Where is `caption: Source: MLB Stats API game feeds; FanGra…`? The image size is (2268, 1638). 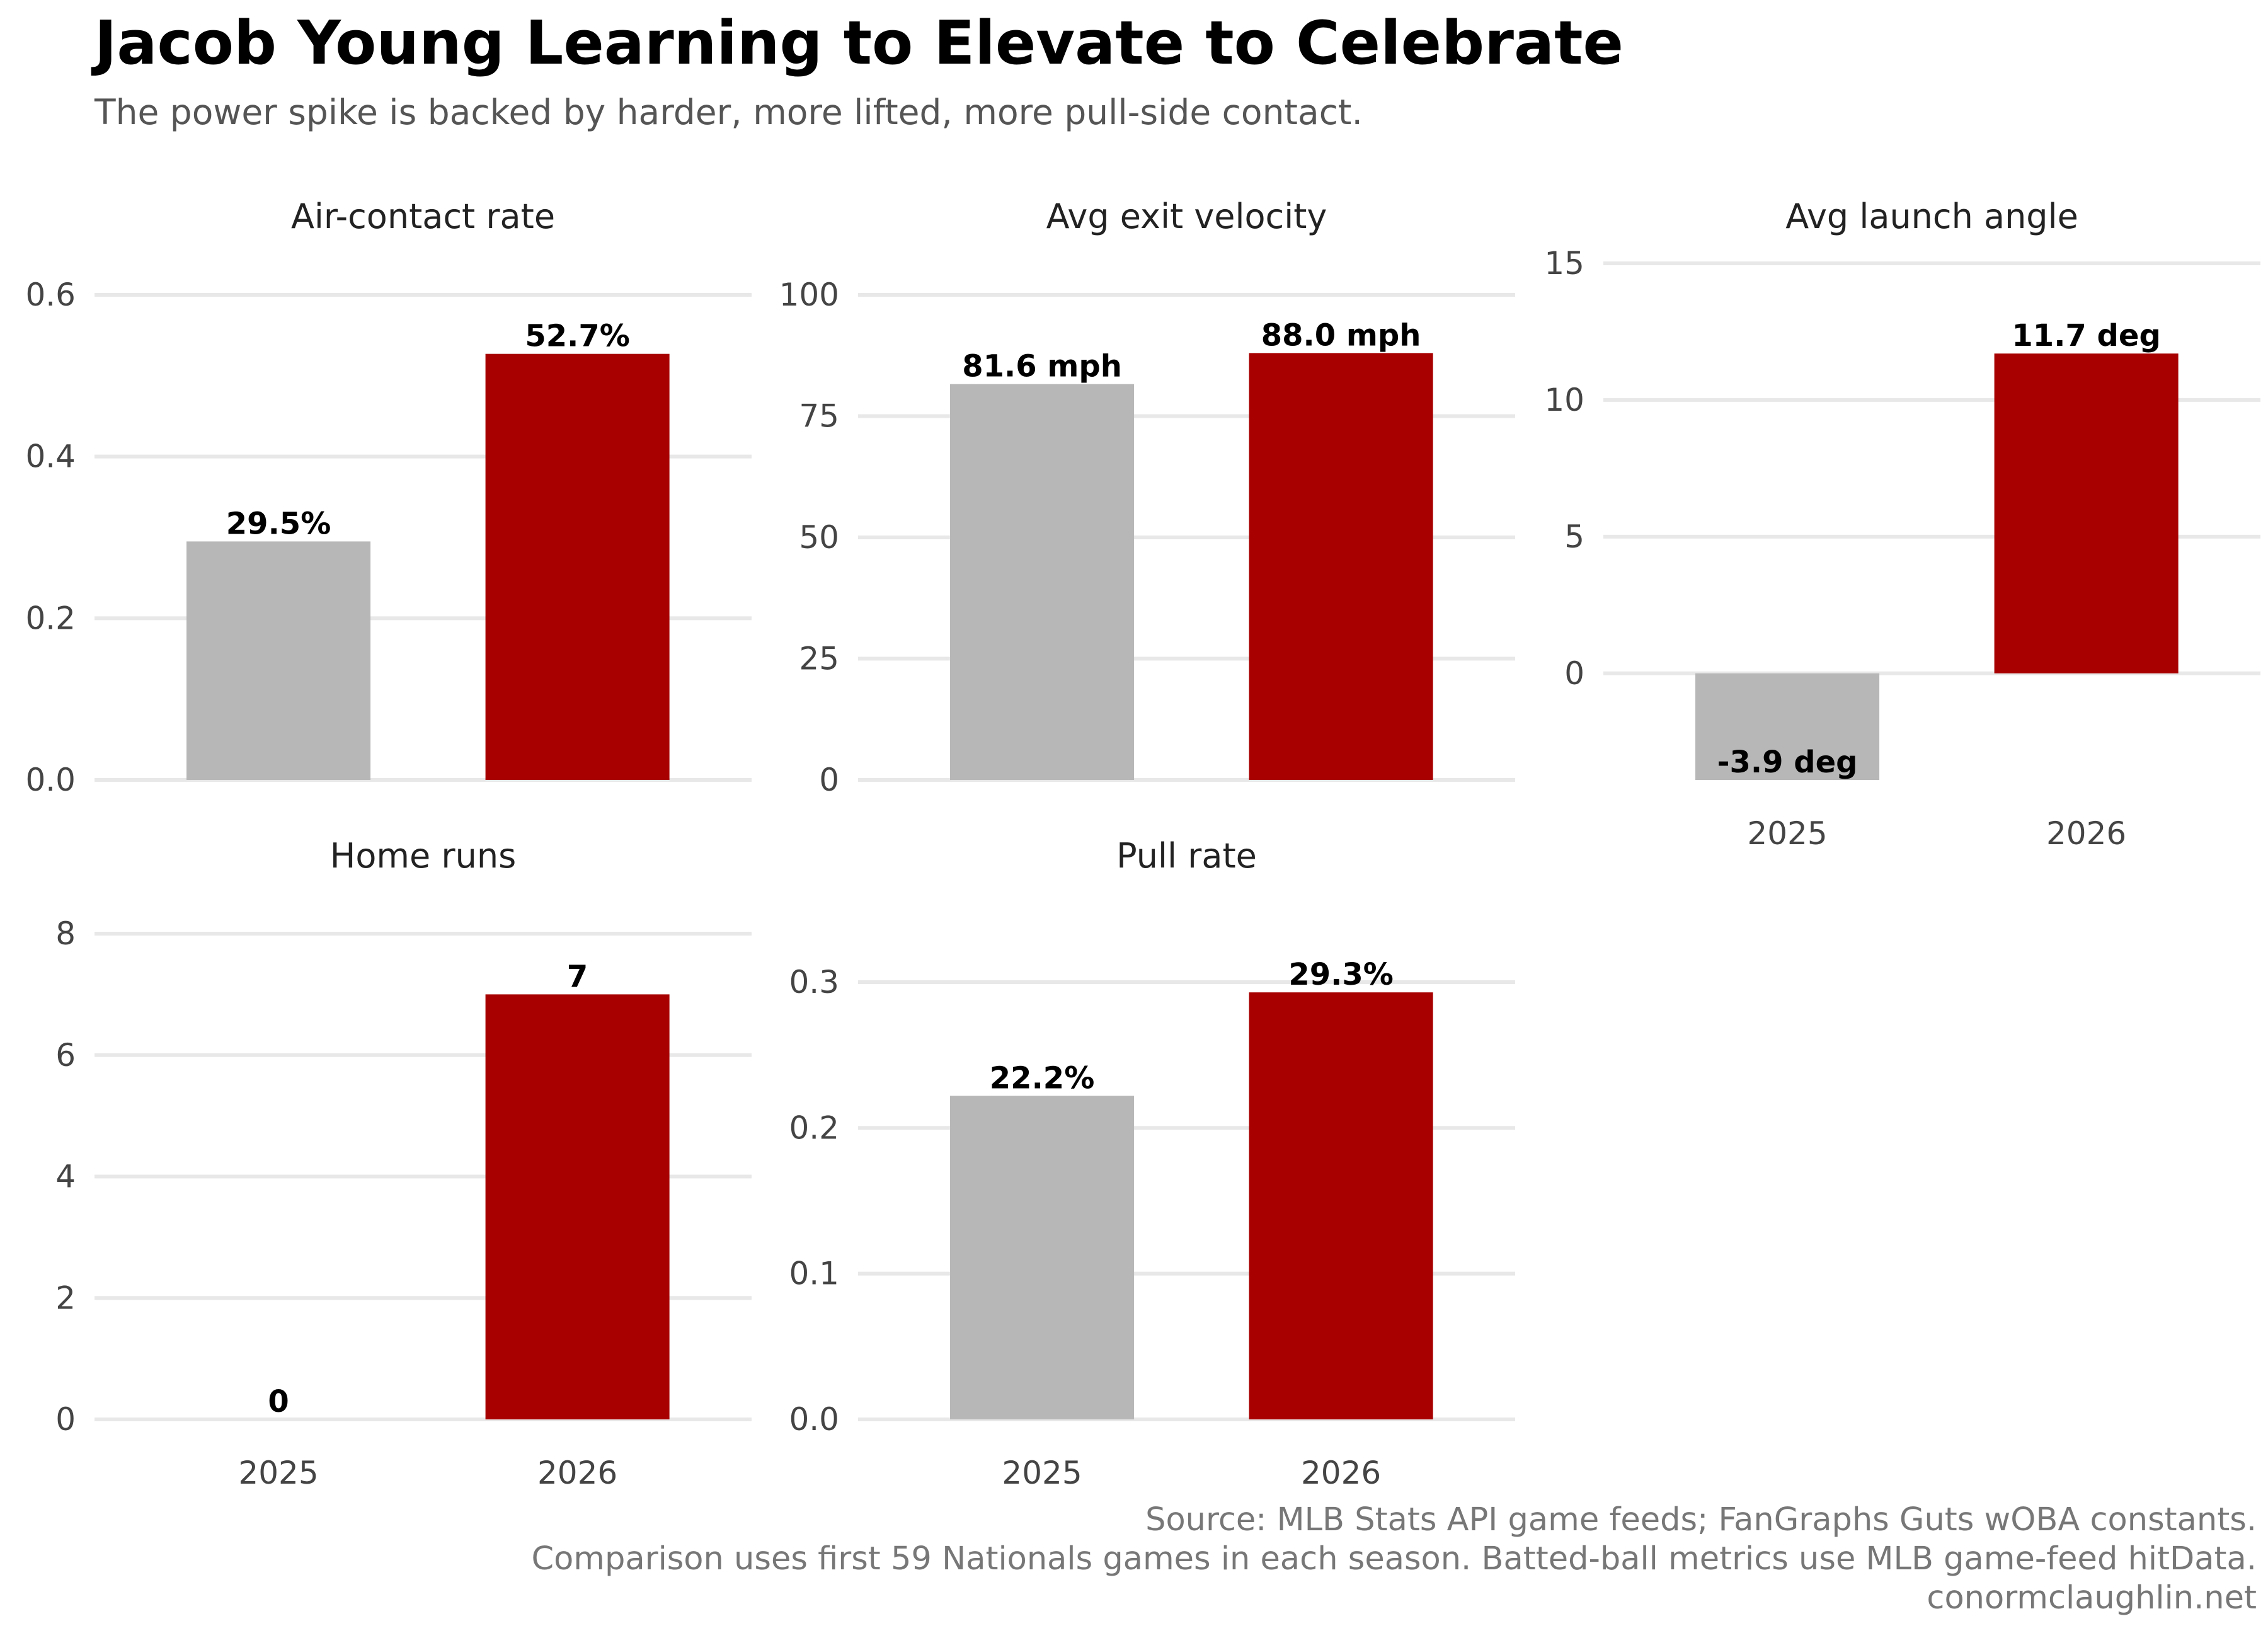 caption: Source: MLB Stats API game feeds; FanGra… is located at coordinates (1394, 1559).